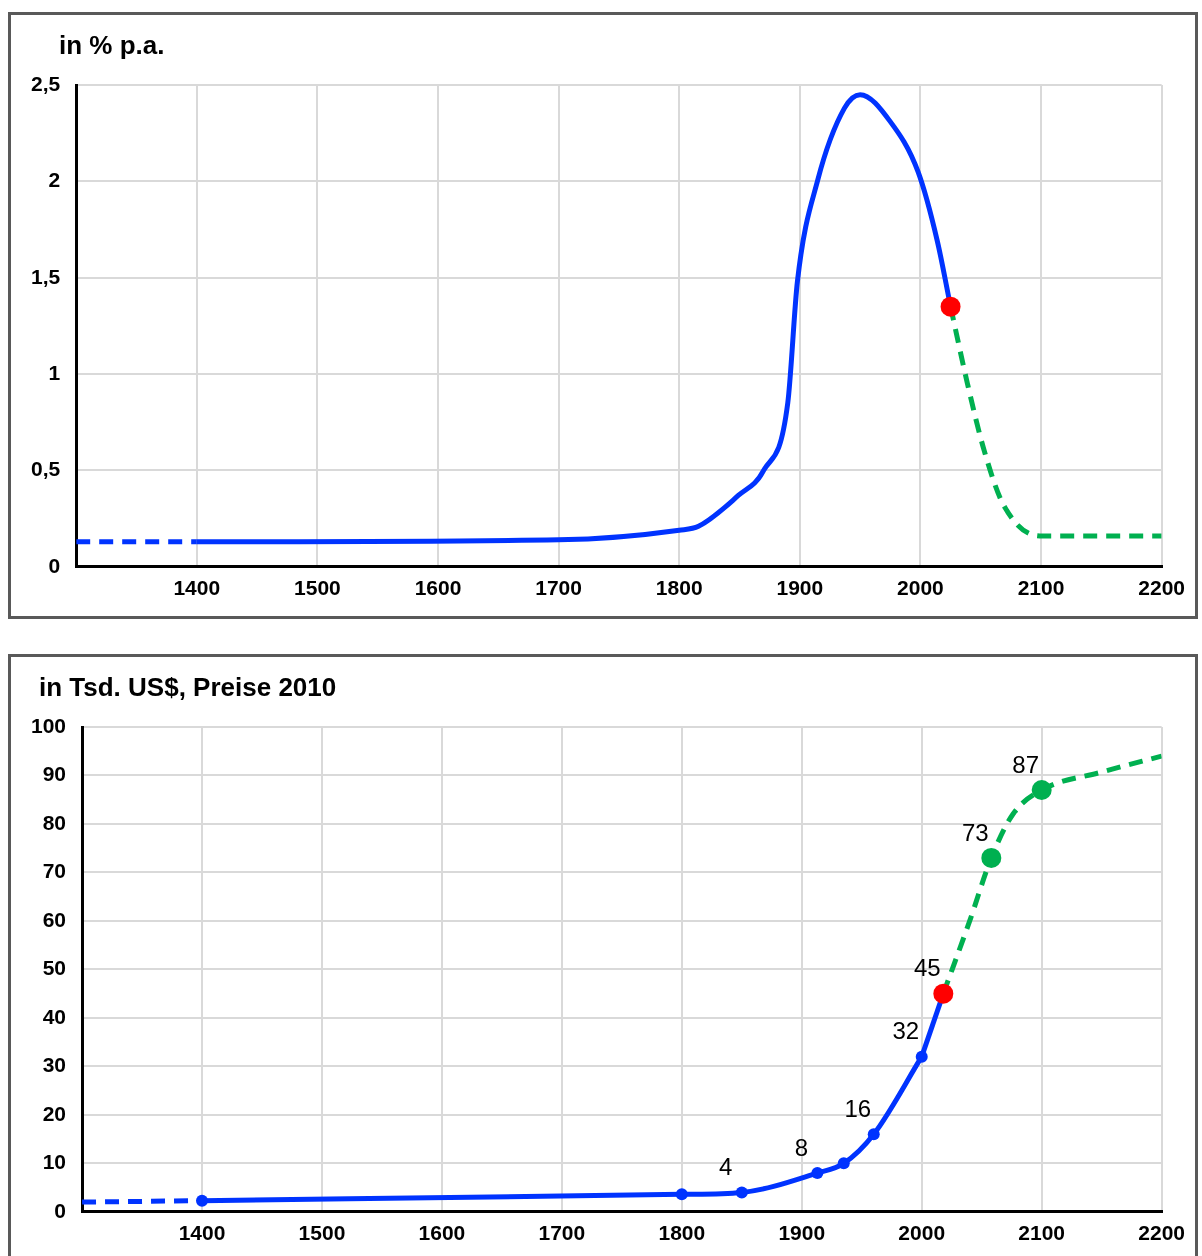 This screenshot has height=1256, width=1202. I want to click on y-tick-label: 40, so click(54, 1016).